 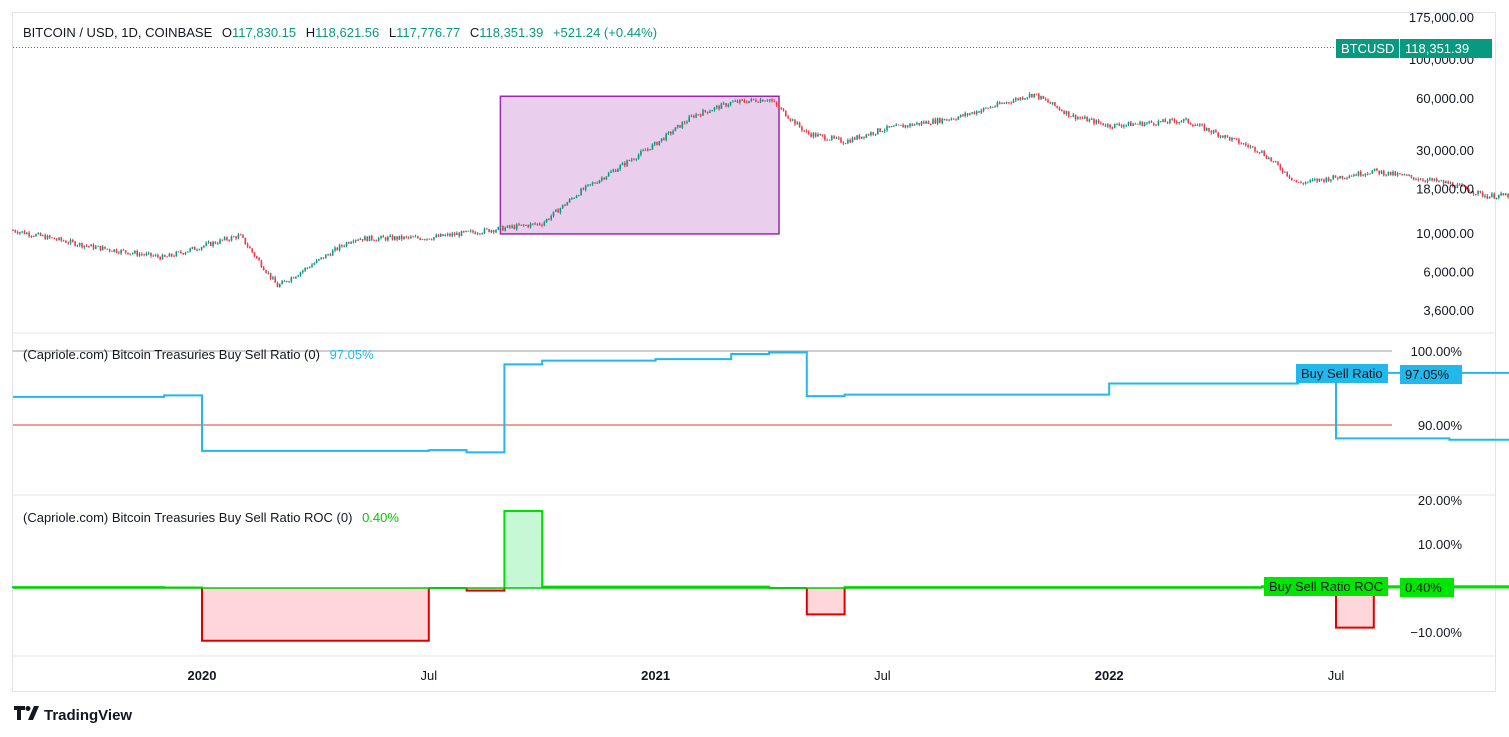 I want to click on ratio-series-line, so click(x=761, y=402).